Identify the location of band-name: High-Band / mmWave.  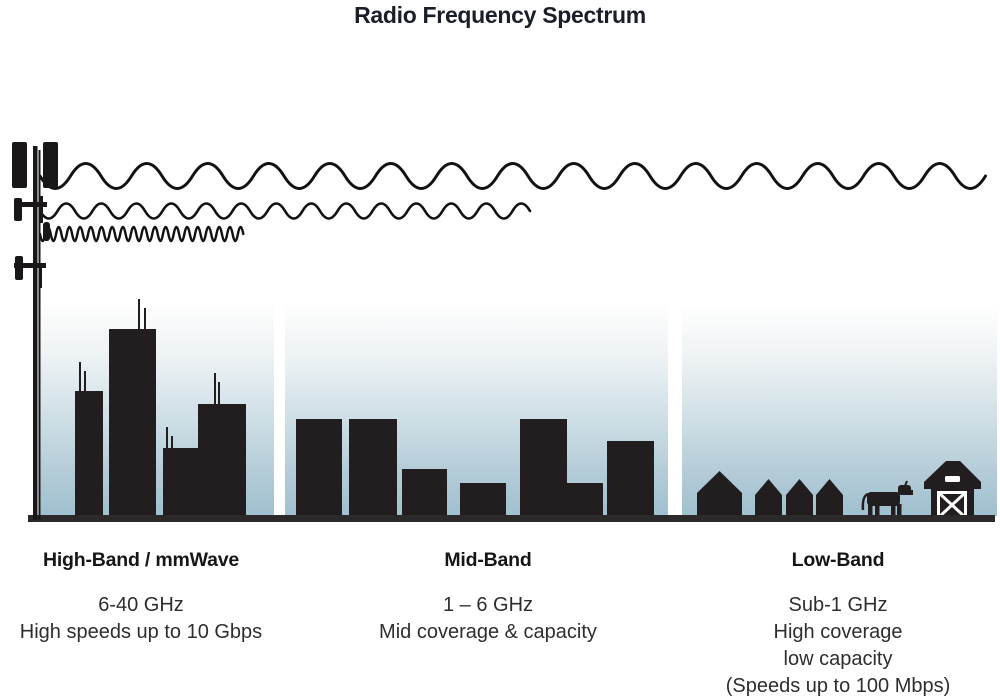
(141, 560).